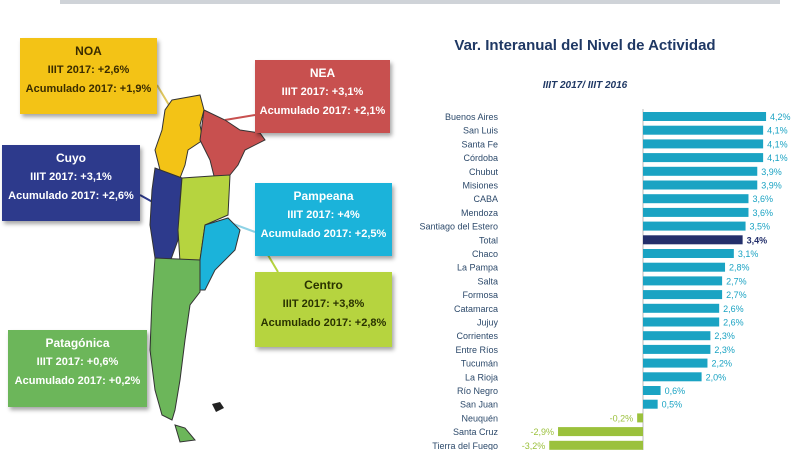 Image resolution: width=800 pixels, height=450 pixels. Describe the element at coordinates (476, 350) in the screenshot. I see `category-label: Entre Ríos` at that location.